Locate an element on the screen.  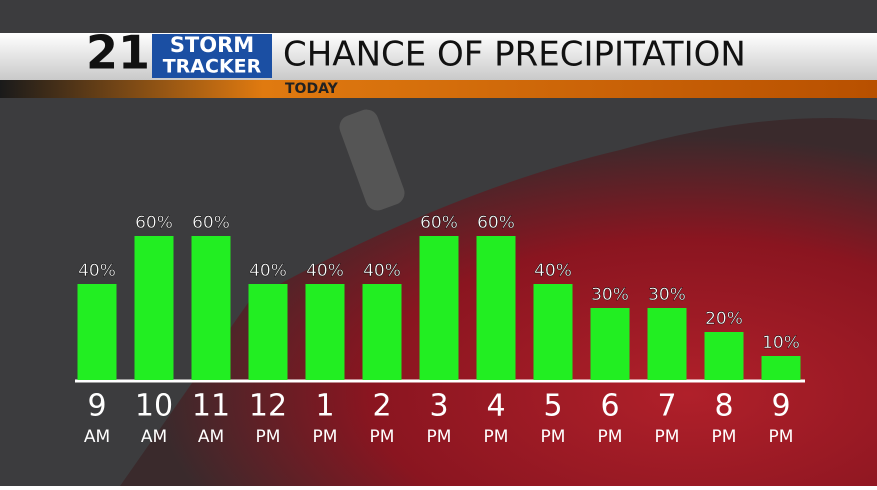
x-tick-label: 5 is located at coordinates (552, 406).